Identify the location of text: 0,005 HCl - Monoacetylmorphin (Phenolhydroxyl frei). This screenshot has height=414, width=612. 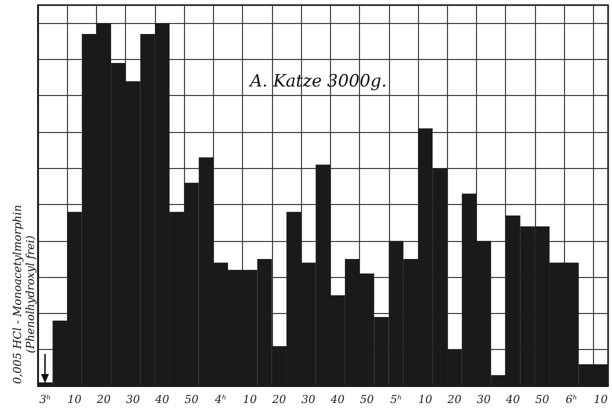
(24, 294).